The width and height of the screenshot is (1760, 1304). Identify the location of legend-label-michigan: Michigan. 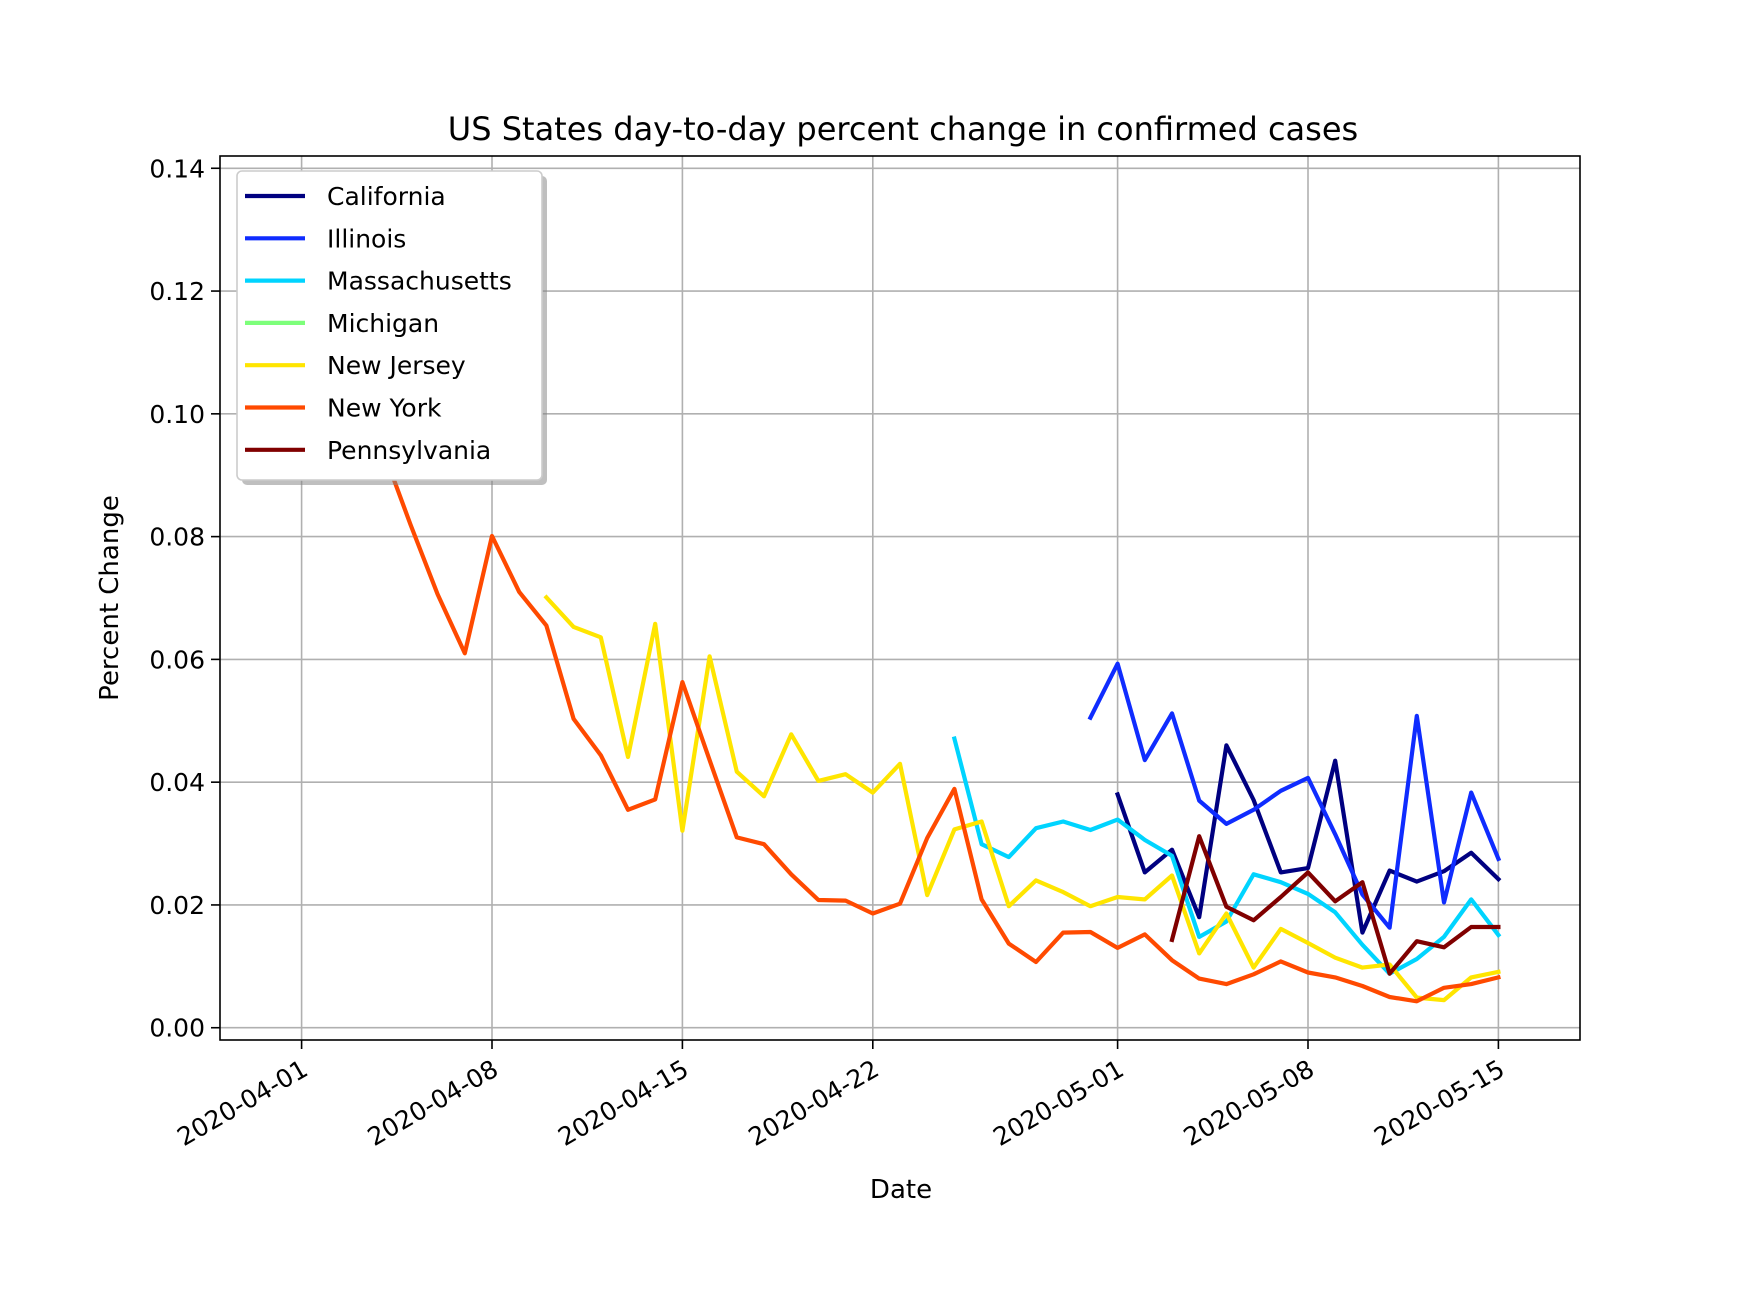
(383, 323).